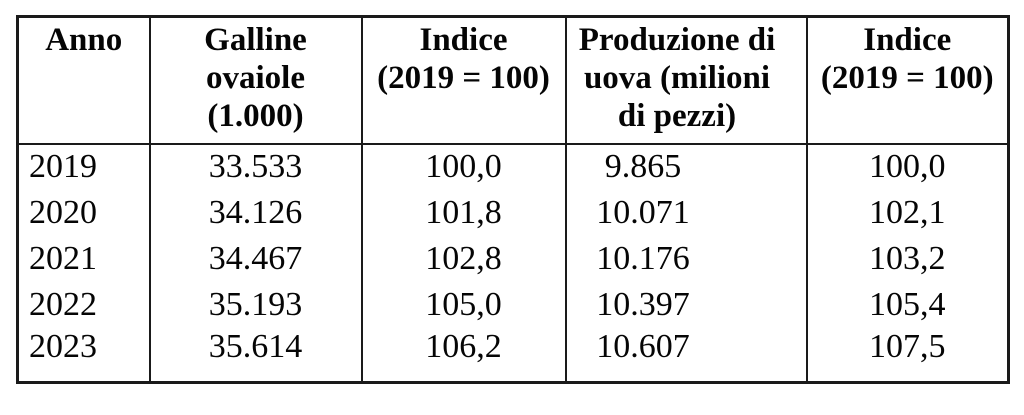 The height and width of the screenshot is (415, 1024). What do you see at coordinates (907, 258) in the screenshot?
I see `cell-indice-produzione: 103,2` at bounding box center [907, 258].